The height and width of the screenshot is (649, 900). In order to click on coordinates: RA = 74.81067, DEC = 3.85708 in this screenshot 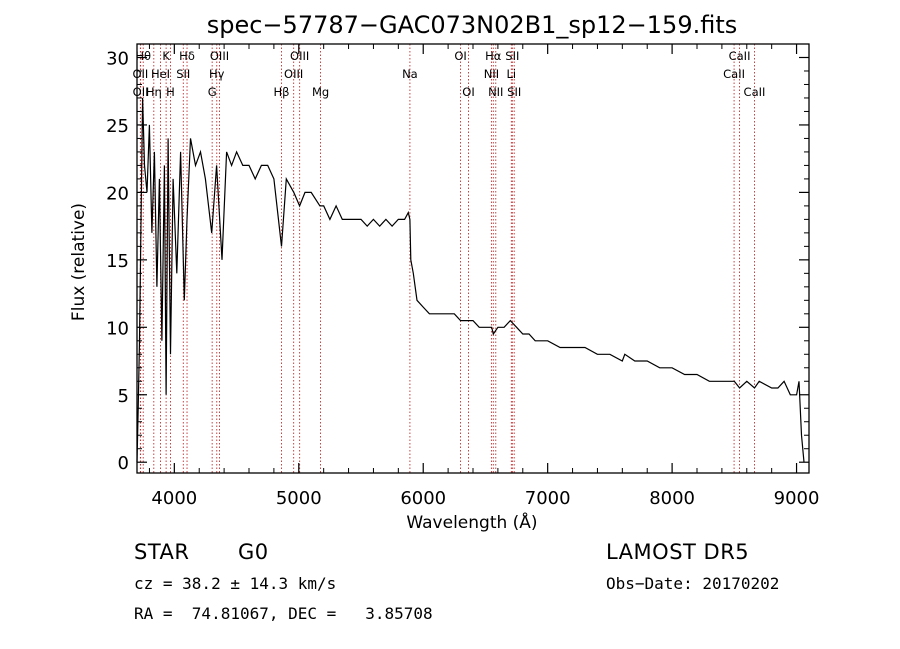, I will do `click(283, 613)`.